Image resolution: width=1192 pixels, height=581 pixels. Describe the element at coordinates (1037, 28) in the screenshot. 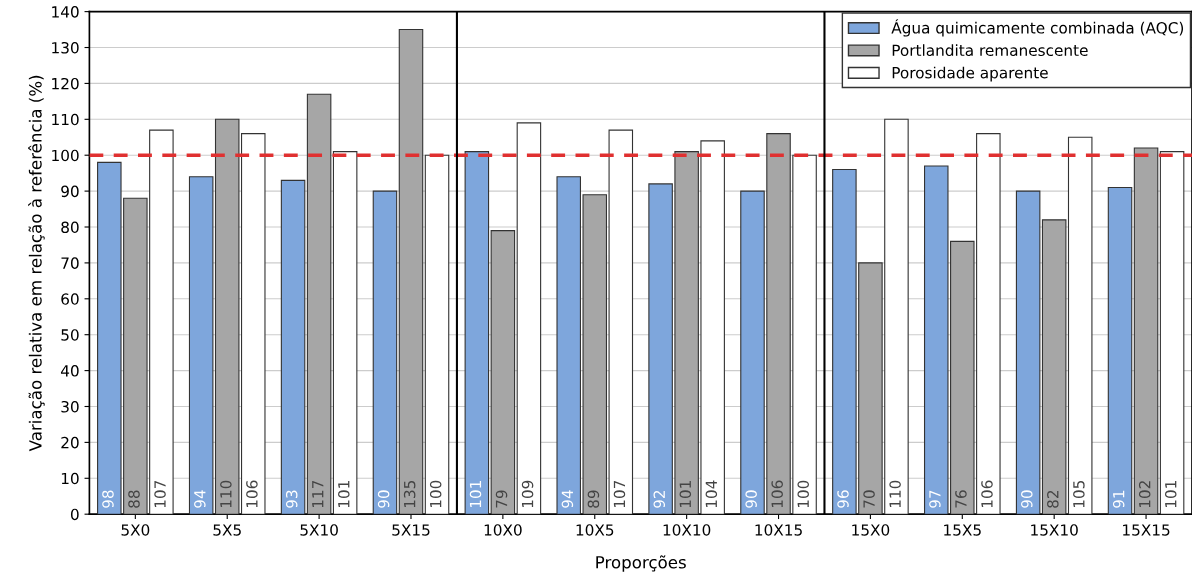

I see `legend-label: Água quimicamente combinada (AQC)` at that location.